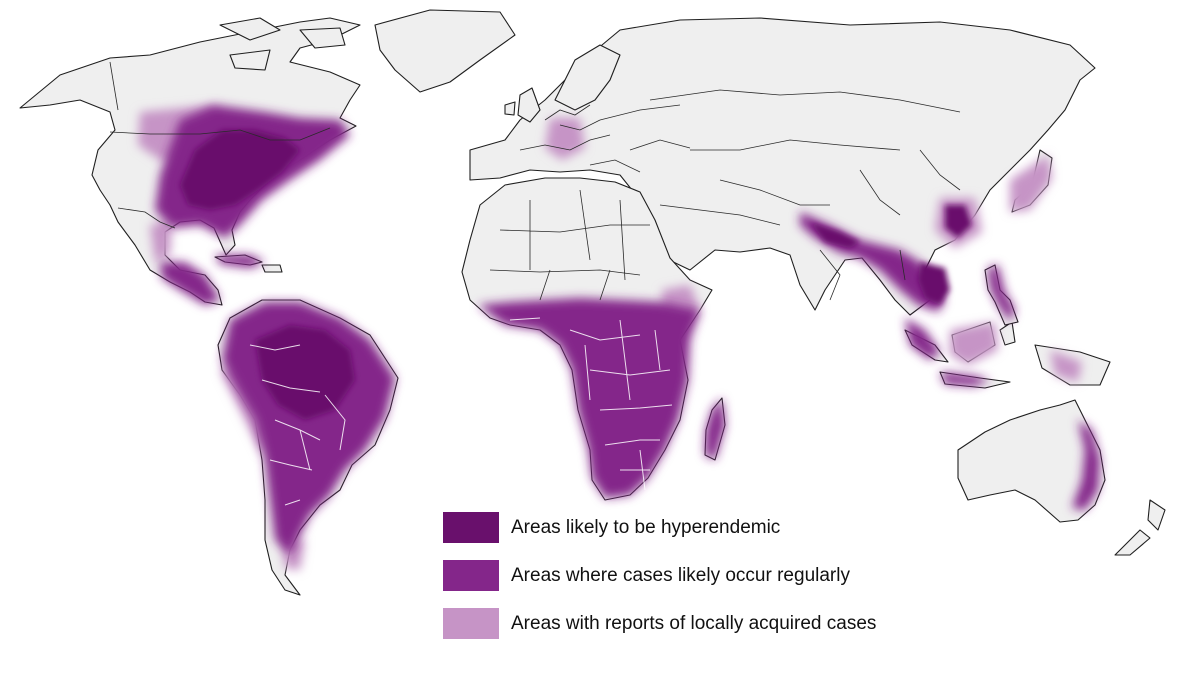 The height and width of the screenshot is (675, 1200). What do you see at coordinates (190, 283) in the screenshot?
I see `zone-regular-central-america` at bounding box center [190, 283].